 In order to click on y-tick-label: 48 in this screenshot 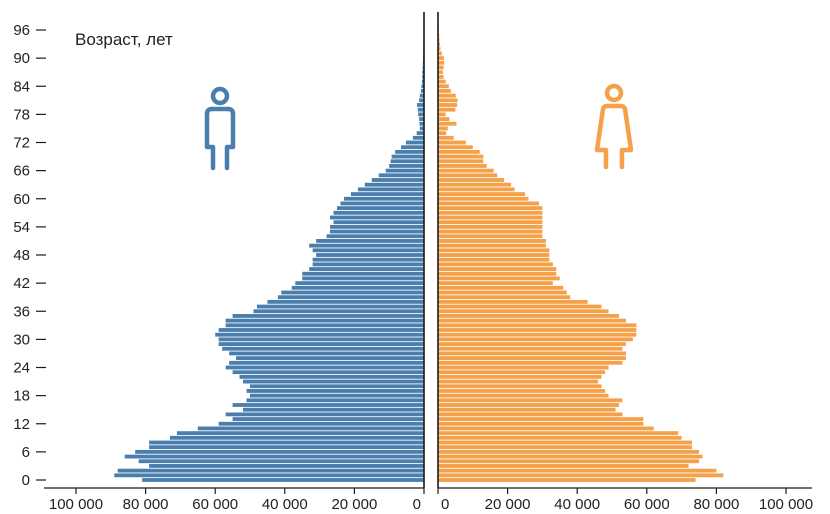, I will do `click(21, 255)`.